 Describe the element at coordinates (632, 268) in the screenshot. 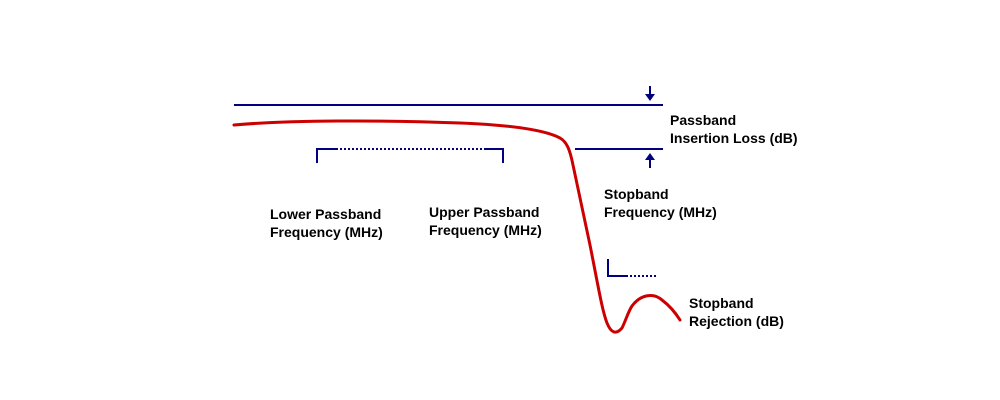

I see `stopband-frequency-bracket` at that location.